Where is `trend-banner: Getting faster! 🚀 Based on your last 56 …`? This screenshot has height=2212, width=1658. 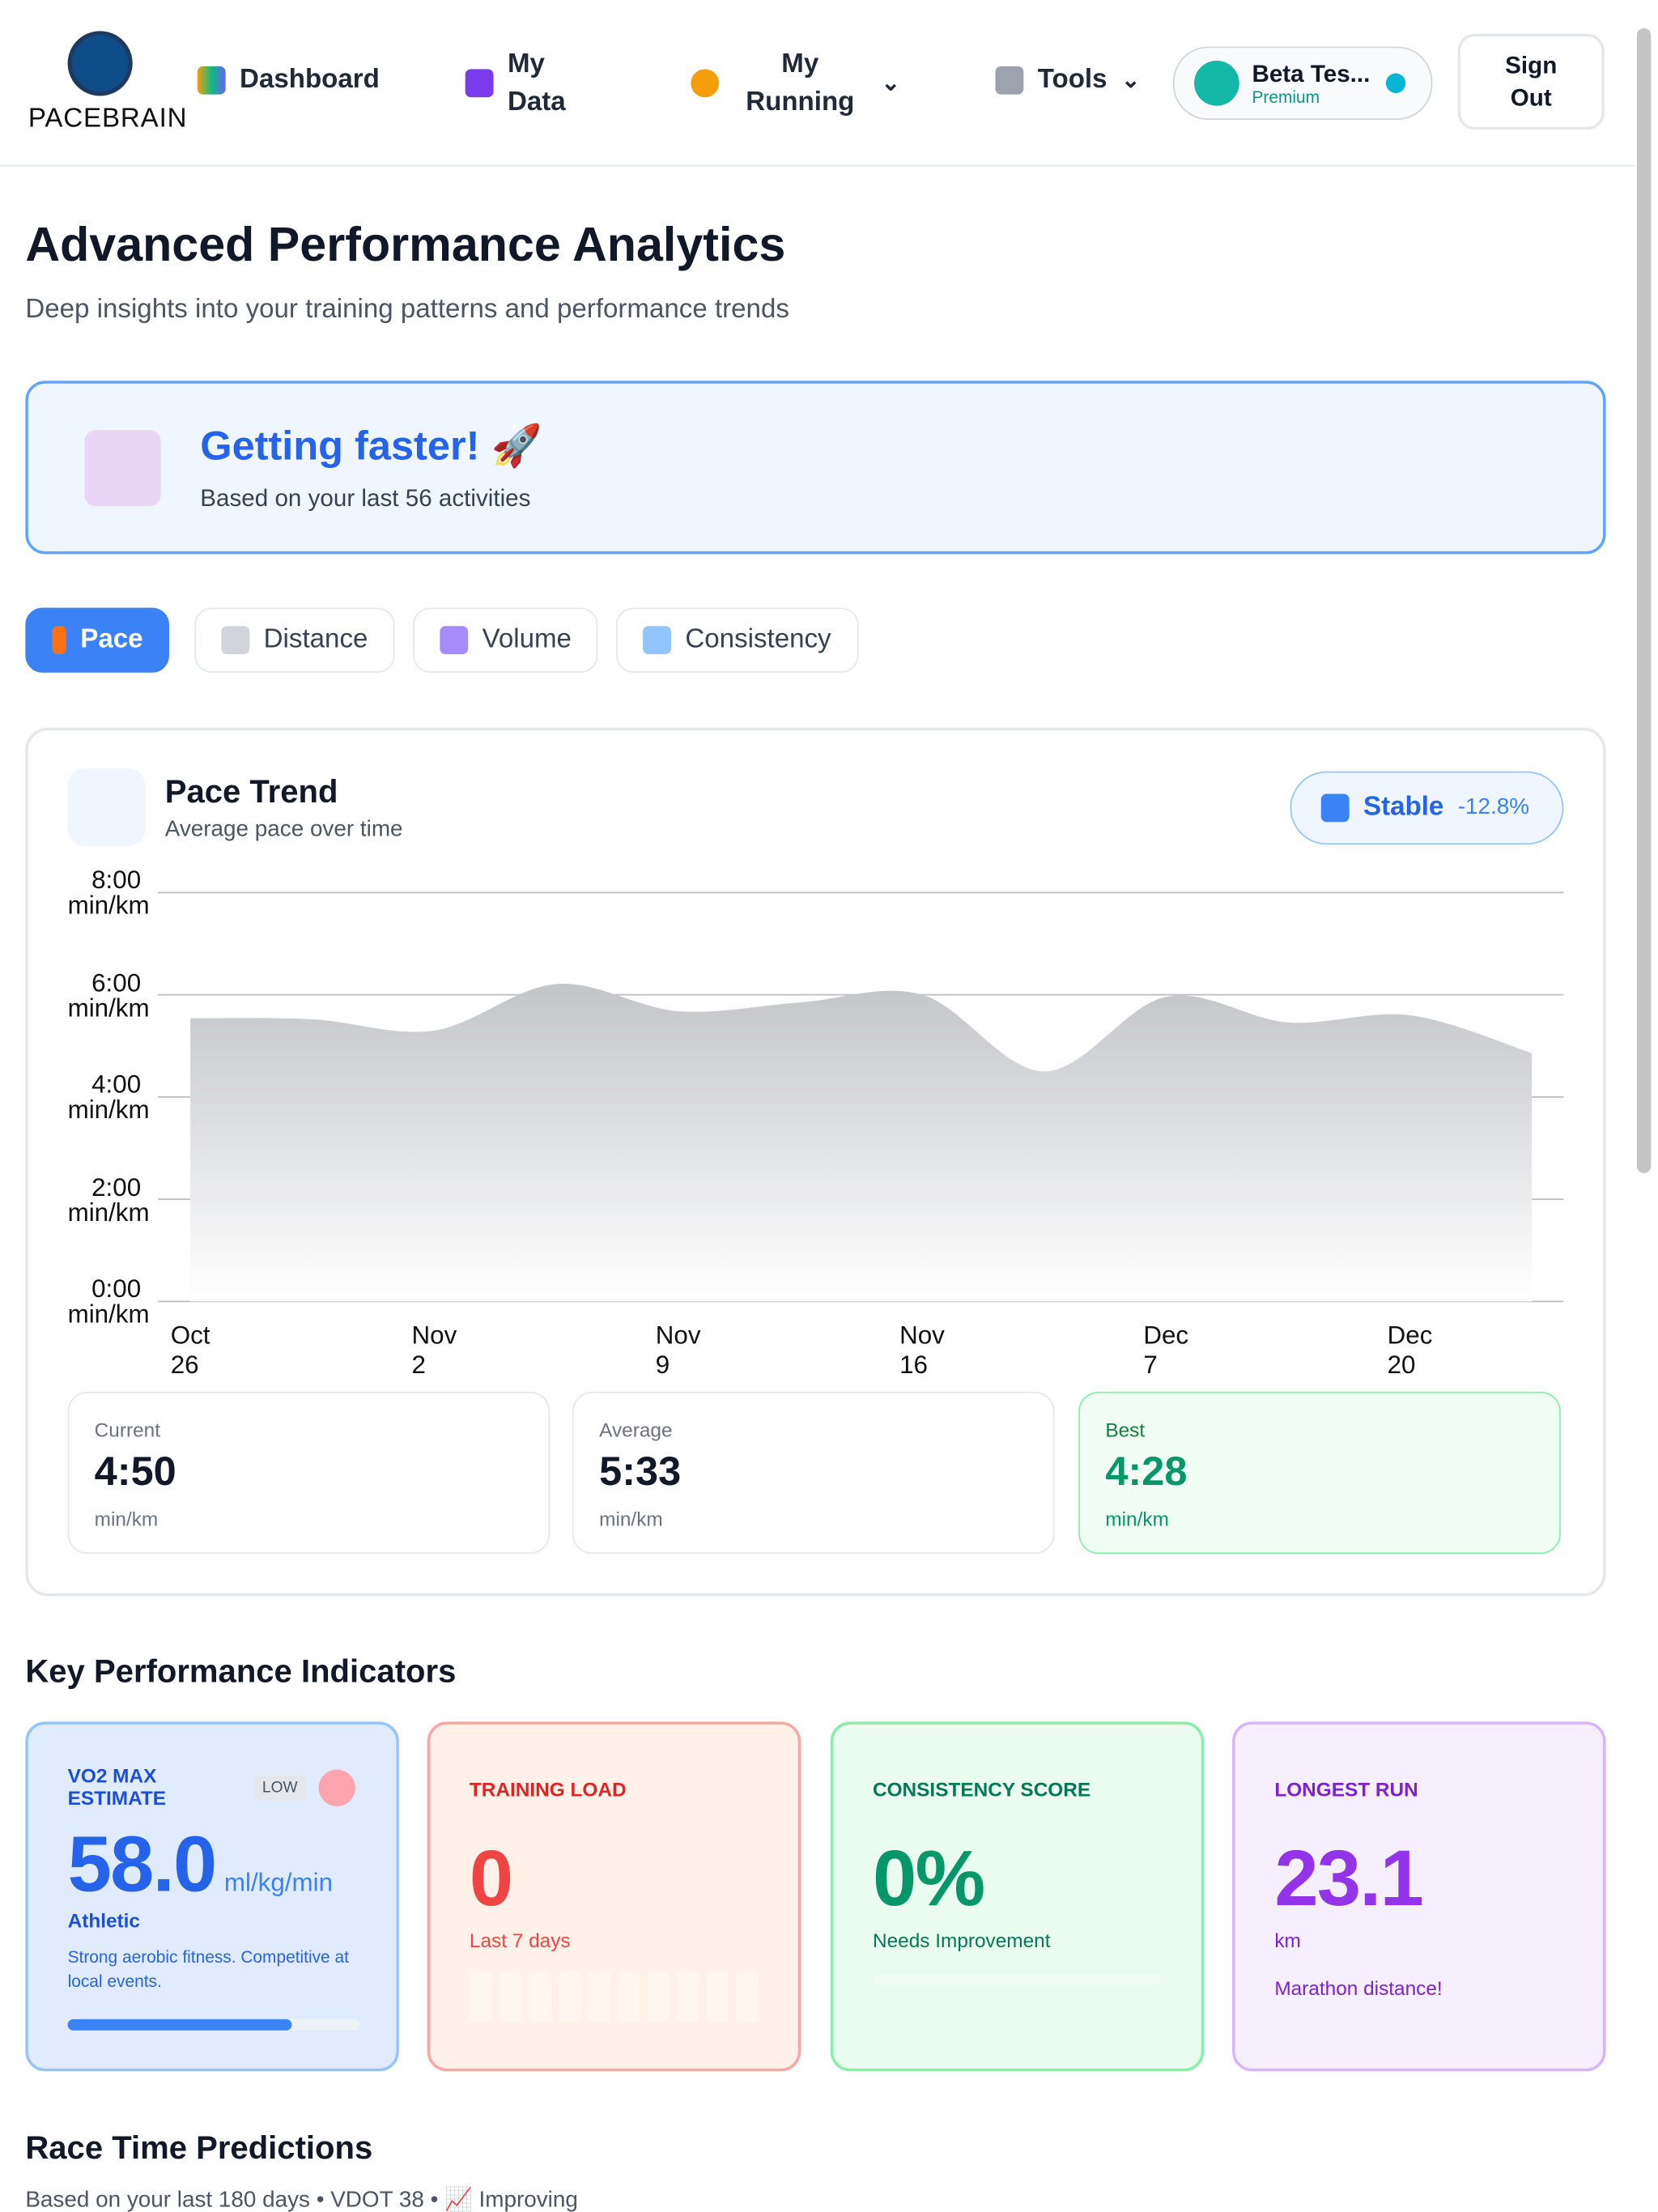 trend-banner: Getting faster! 🚀 Based on your last 56 … is located at coordinates (815, 468).